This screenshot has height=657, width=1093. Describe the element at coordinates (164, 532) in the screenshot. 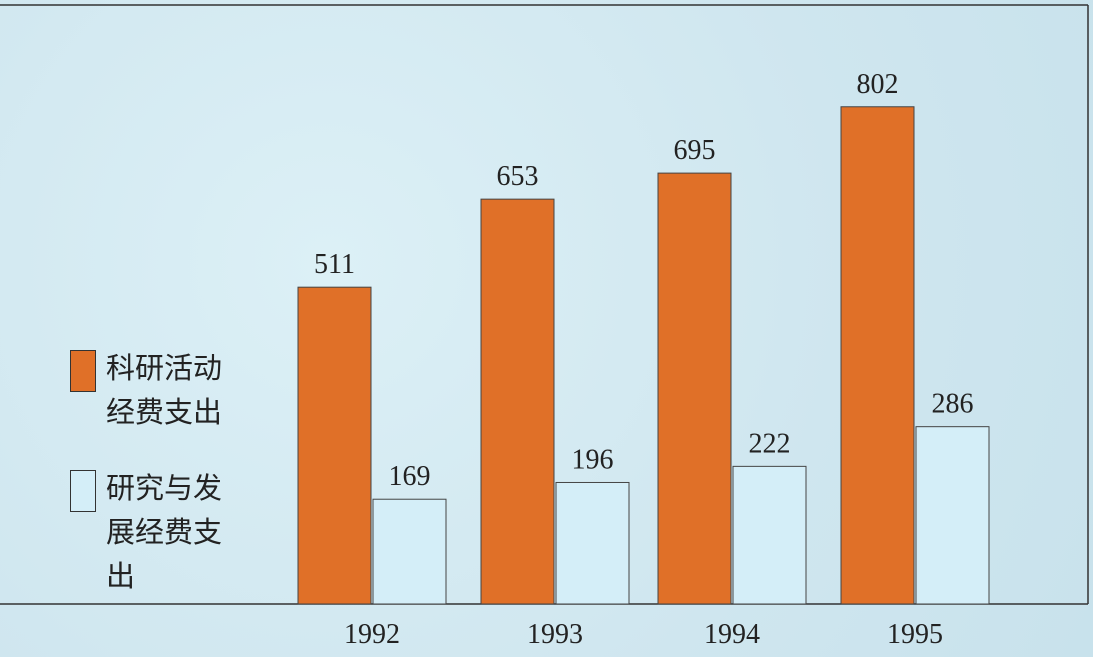

I see `legend-label: 研究与发展经费支出` at that location.